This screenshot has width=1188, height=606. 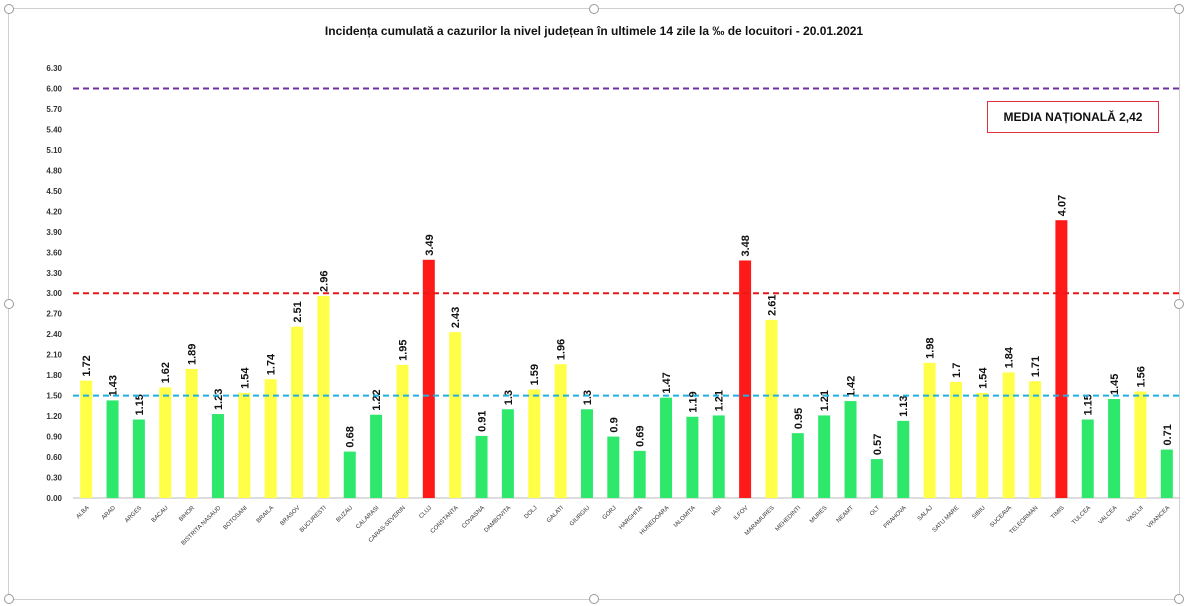 I want to click on data-label: 1.98, so click(x=931, y=347).